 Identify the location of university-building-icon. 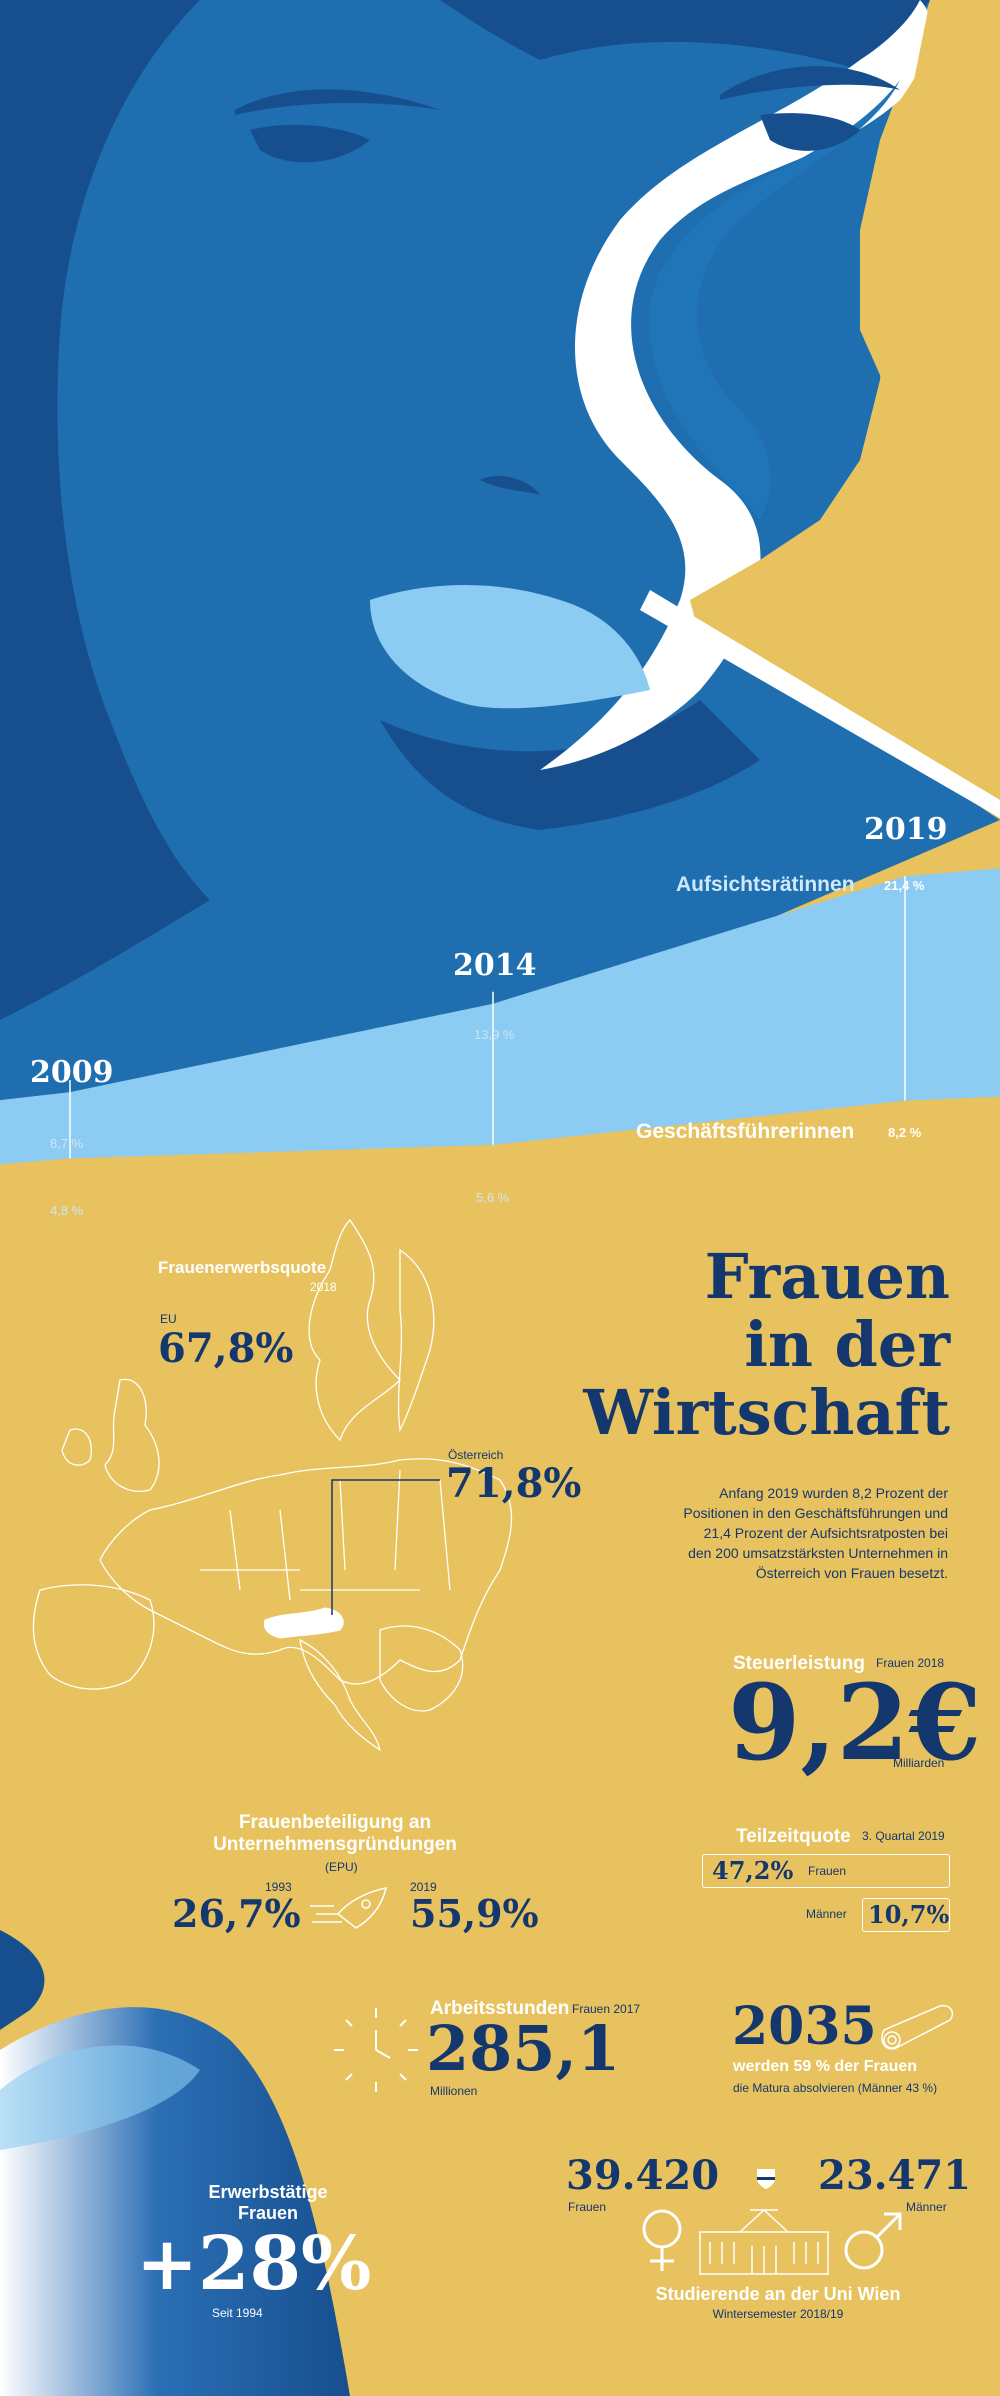
(764, 2241).